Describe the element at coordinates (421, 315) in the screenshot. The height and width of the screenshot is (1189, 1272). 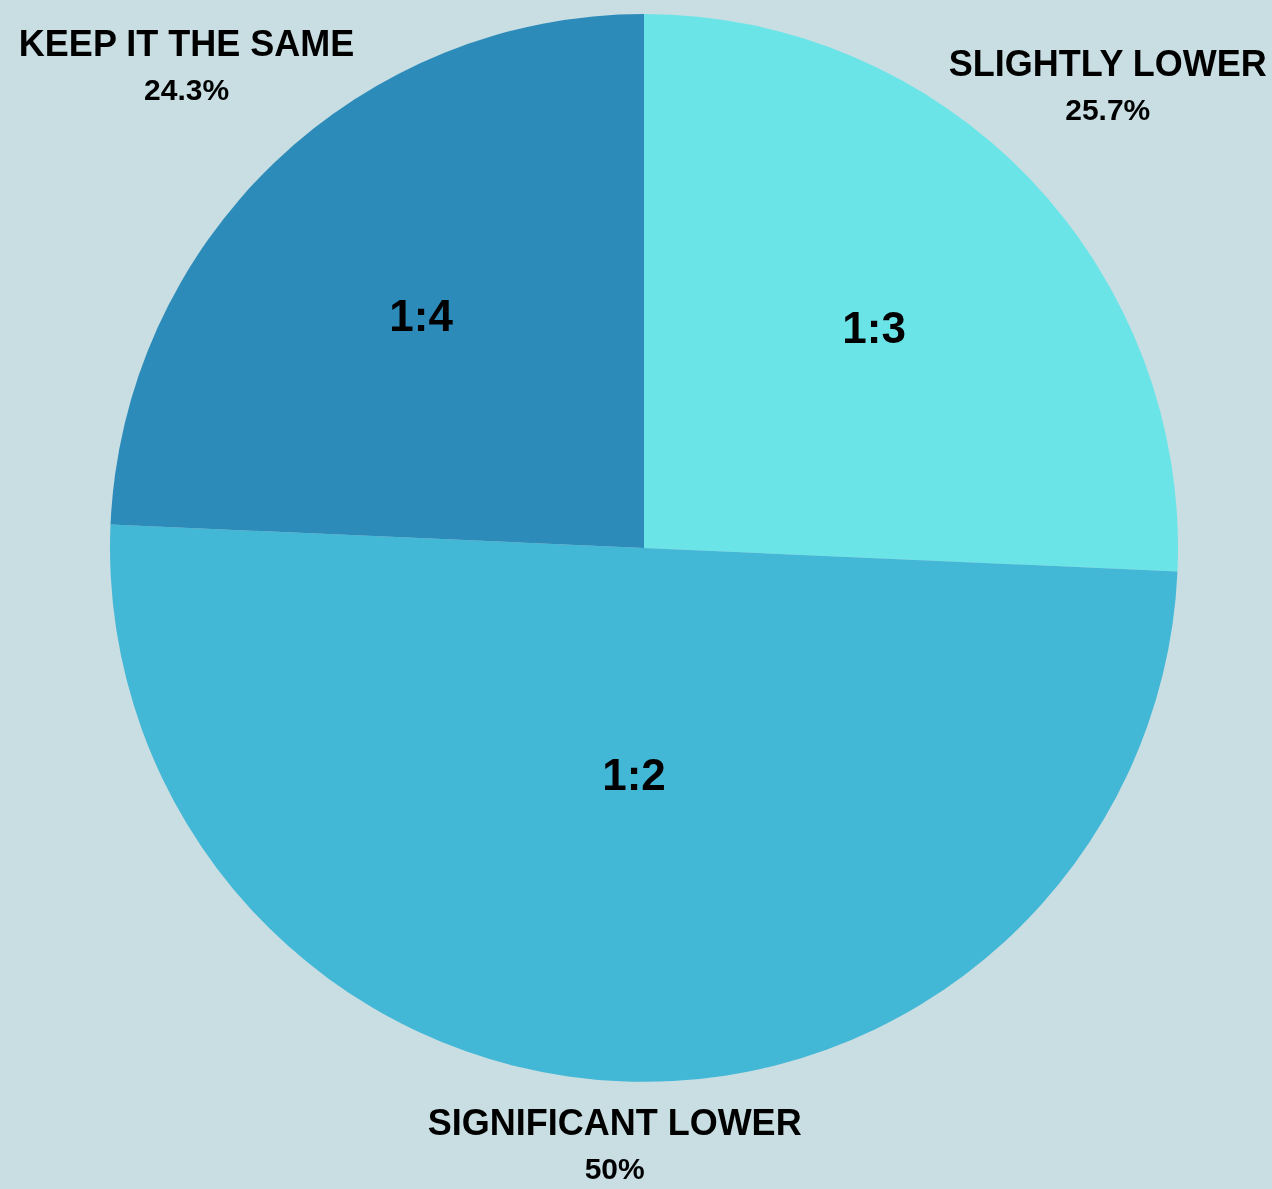
I see `text: 1:4` at that location.